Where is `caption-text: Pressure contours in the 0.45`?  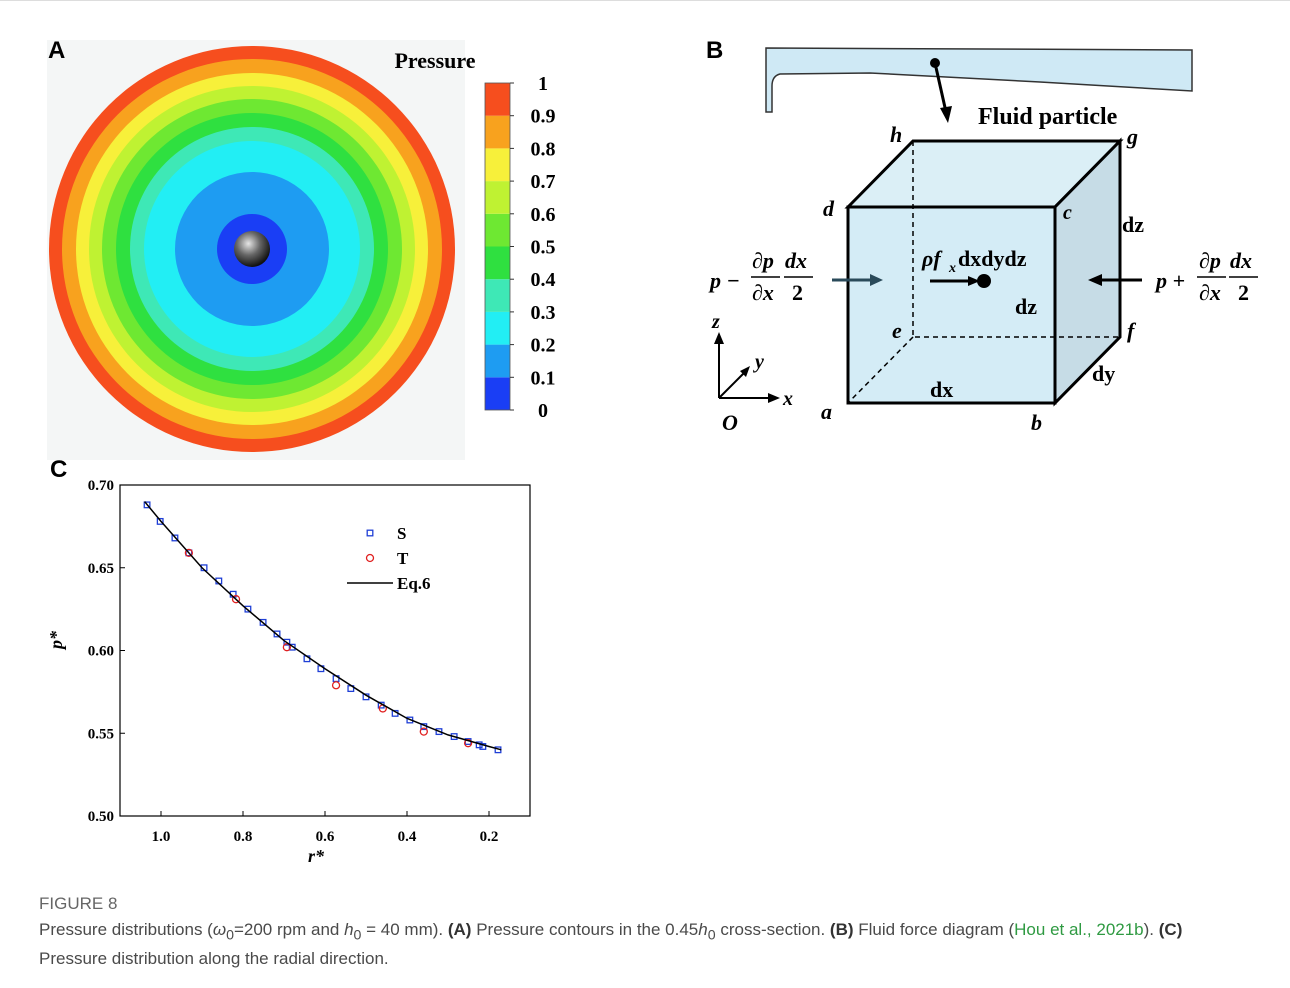
caption-text: Pressure contours in the 0.45 is located at coordinates (585, 929).